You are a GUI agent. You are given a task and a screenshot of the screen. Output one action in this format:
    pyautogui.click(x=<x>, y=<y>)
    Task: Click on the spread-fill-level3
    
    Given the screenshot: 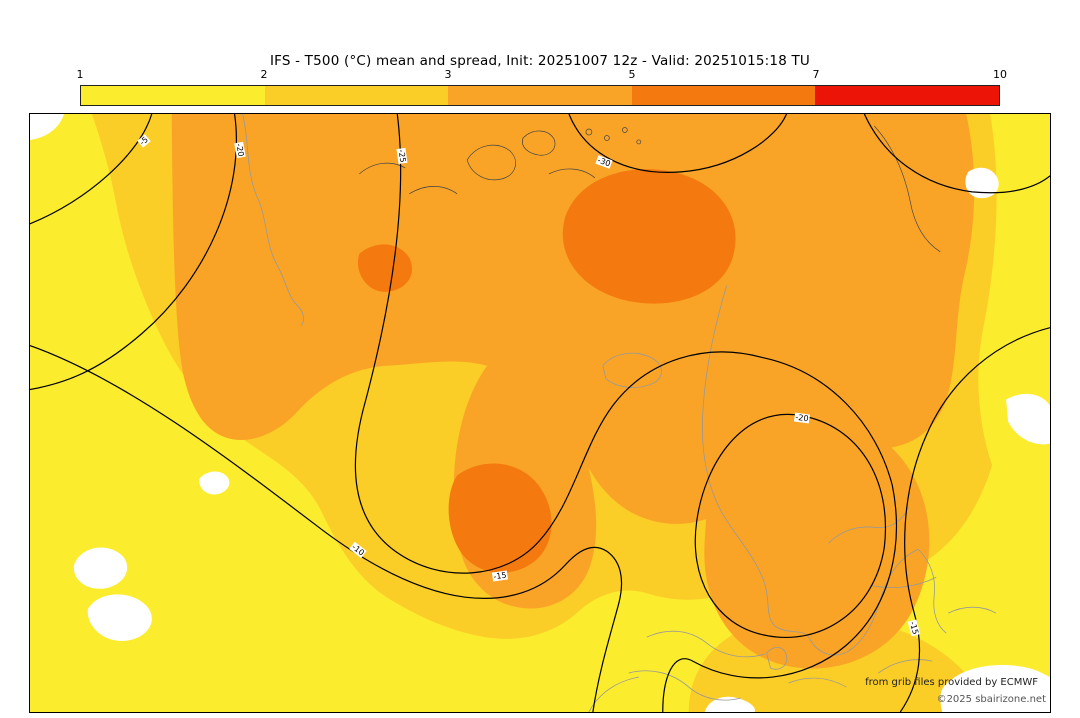 What is the action you would take?
    pyautogui.click(x=817, y=540)
    